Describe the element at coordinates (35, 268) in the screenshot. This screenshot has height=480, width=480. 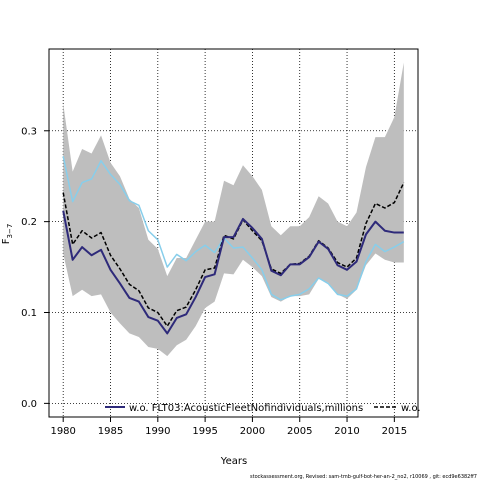
I see `y-axis: 0.0 0.1 0.2 0.3` at that location.